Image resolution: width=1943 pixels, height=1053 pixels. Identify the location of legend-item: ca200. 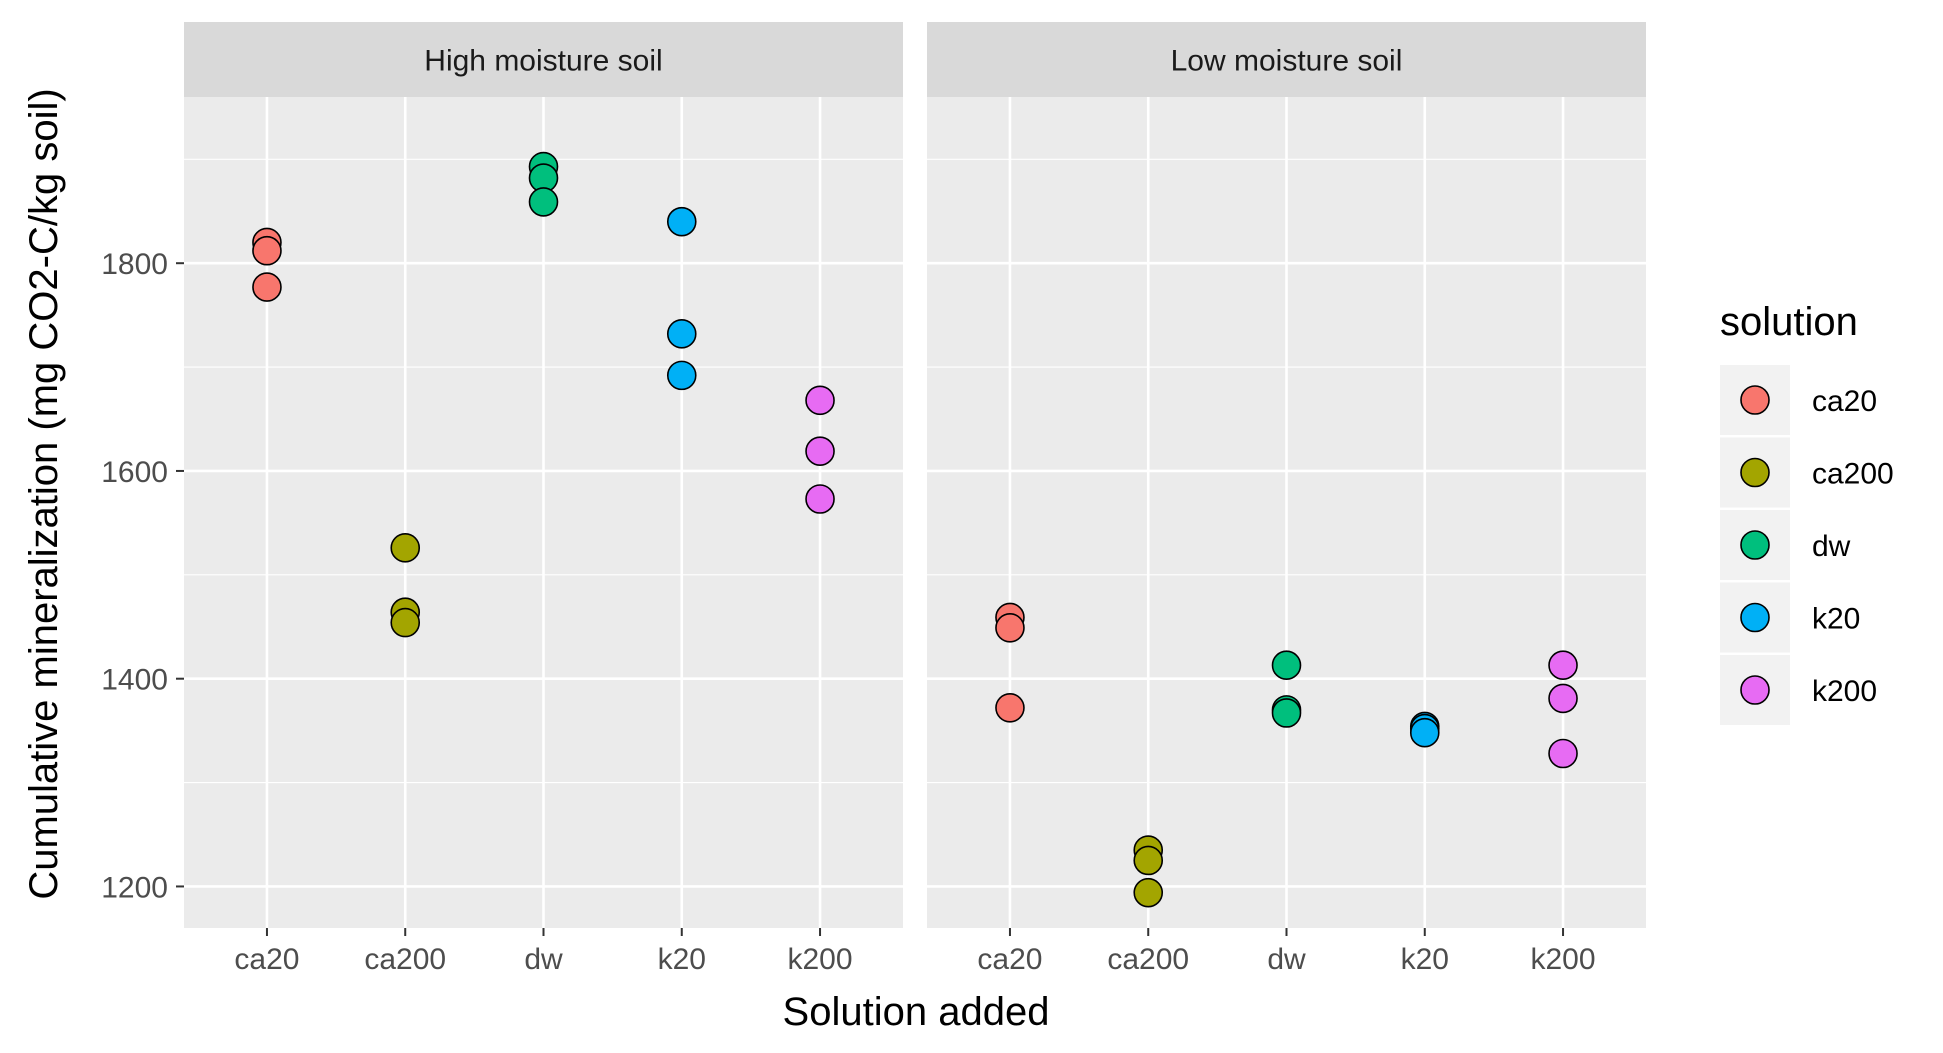
(1807, 472).